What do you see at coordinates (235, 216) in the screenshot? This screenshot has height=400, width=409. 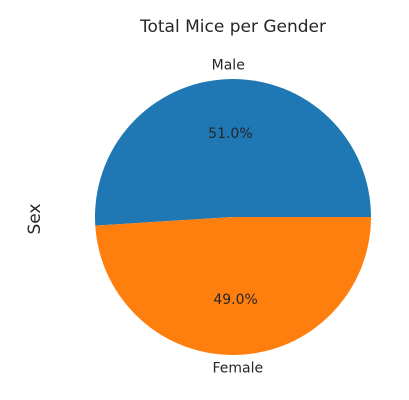 I see `pie-labels: Male 51.0% Female 49.0%` at bounding box center [235, 216].